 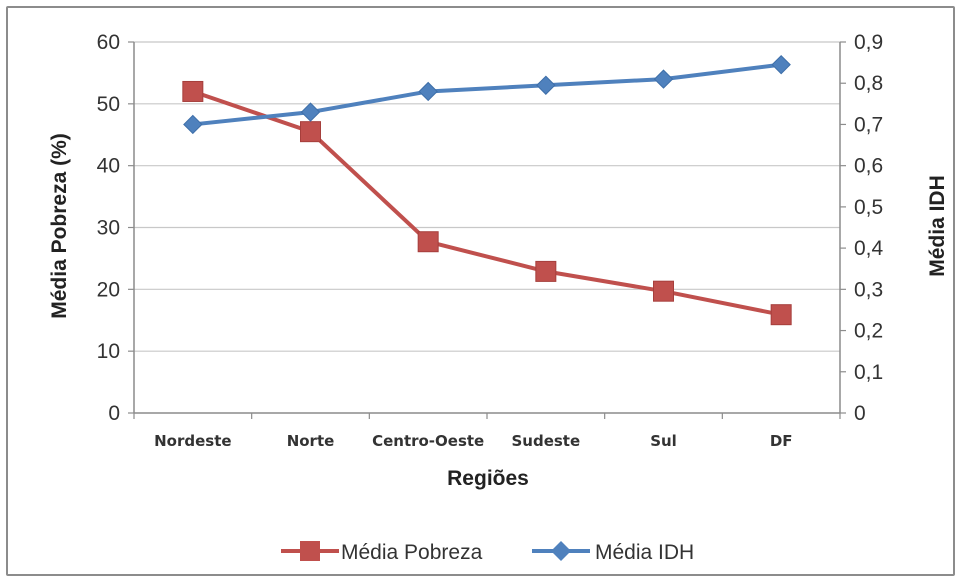 I want to click on right-tick-label: 0,9, so click(x=868, y=42).